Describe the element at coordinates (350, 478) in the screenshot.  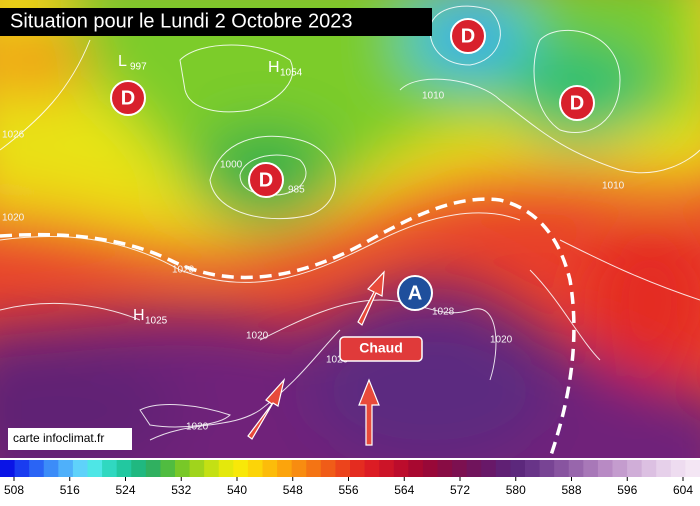
I see `colorbar: 508 516 524 532 540 548 556 564 572 580 588 596 604` at that location.